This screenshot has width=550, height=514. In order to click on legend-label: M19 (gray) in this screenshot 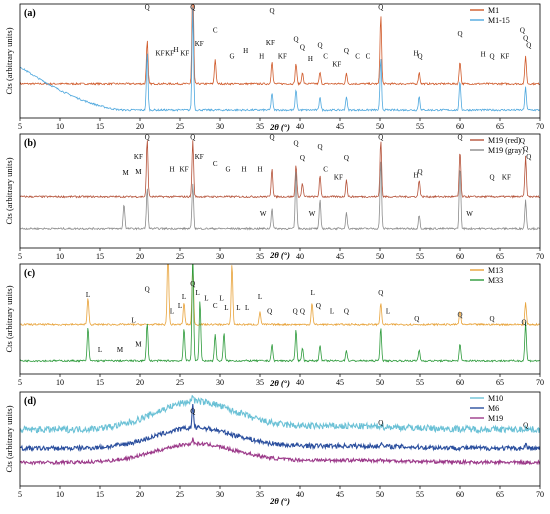, I will do `click(506, 150)`.